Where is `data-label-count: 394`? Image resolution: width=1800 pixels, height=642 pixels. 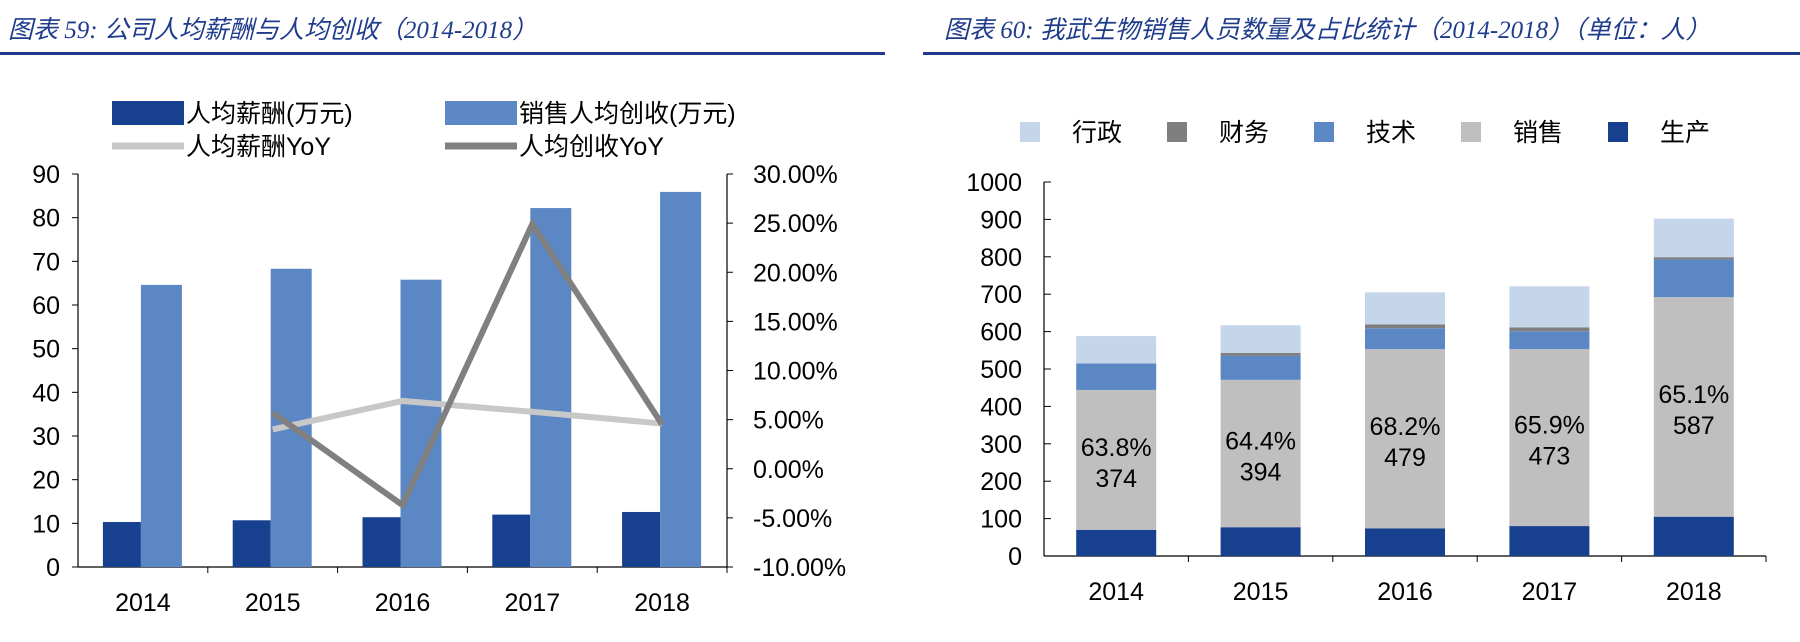
data-label-count: 394 is located at coordinates (1261, 473).